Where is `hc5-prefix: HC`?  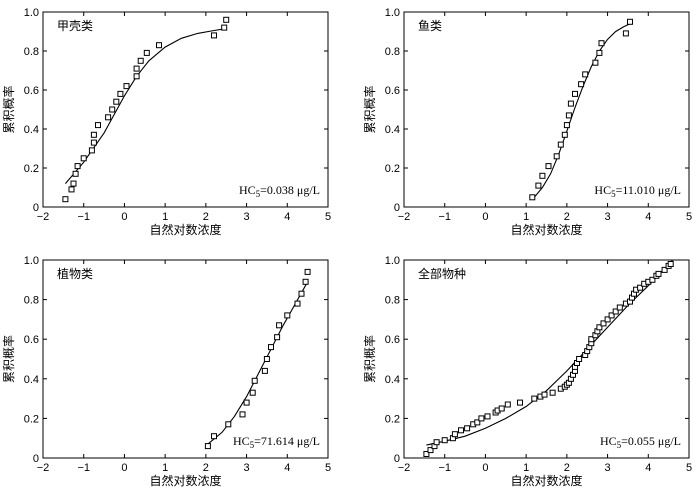
hc5-prefix: HC is located at coordinates (241, 441).